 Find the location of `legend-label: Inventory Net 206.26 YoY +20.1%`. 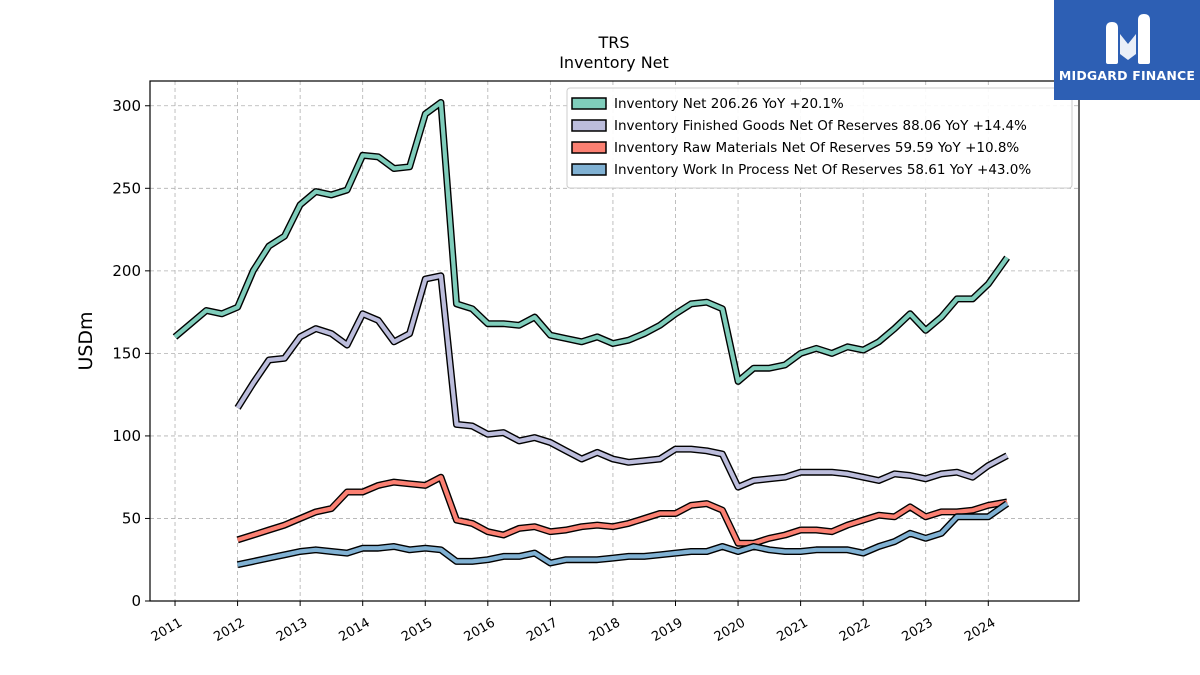

legend-label: Inventory Net 206.26 YoY +20.1% is located at coordinates (729, 104).